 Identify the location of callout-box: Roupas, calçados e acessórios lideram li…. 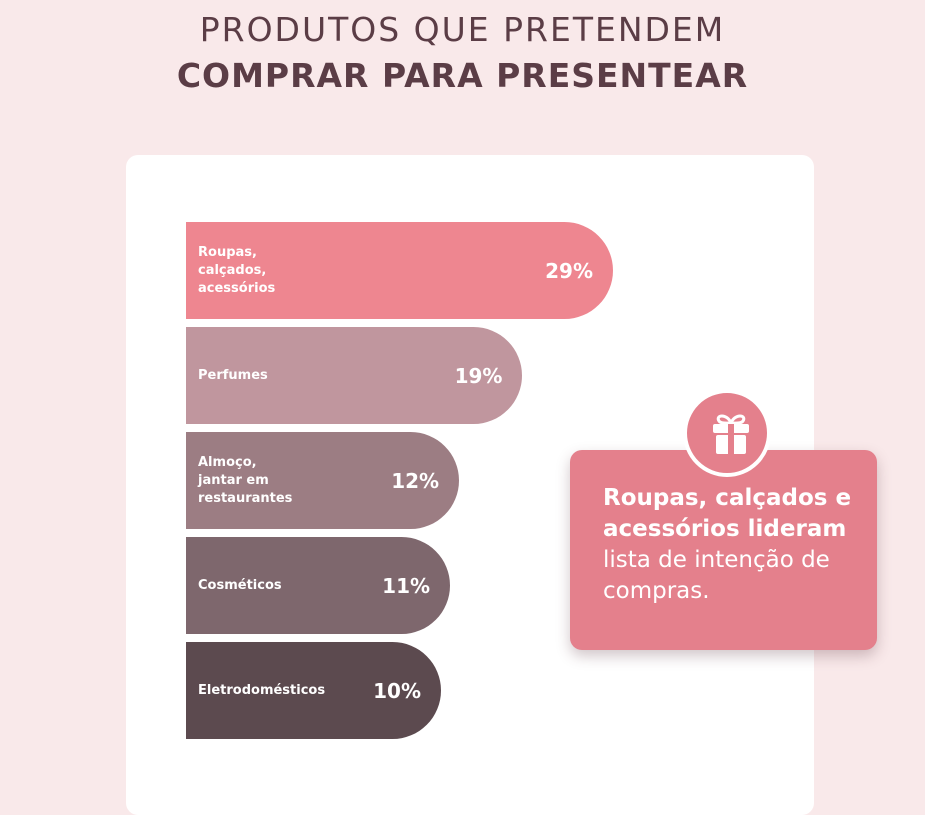
(723, 550).